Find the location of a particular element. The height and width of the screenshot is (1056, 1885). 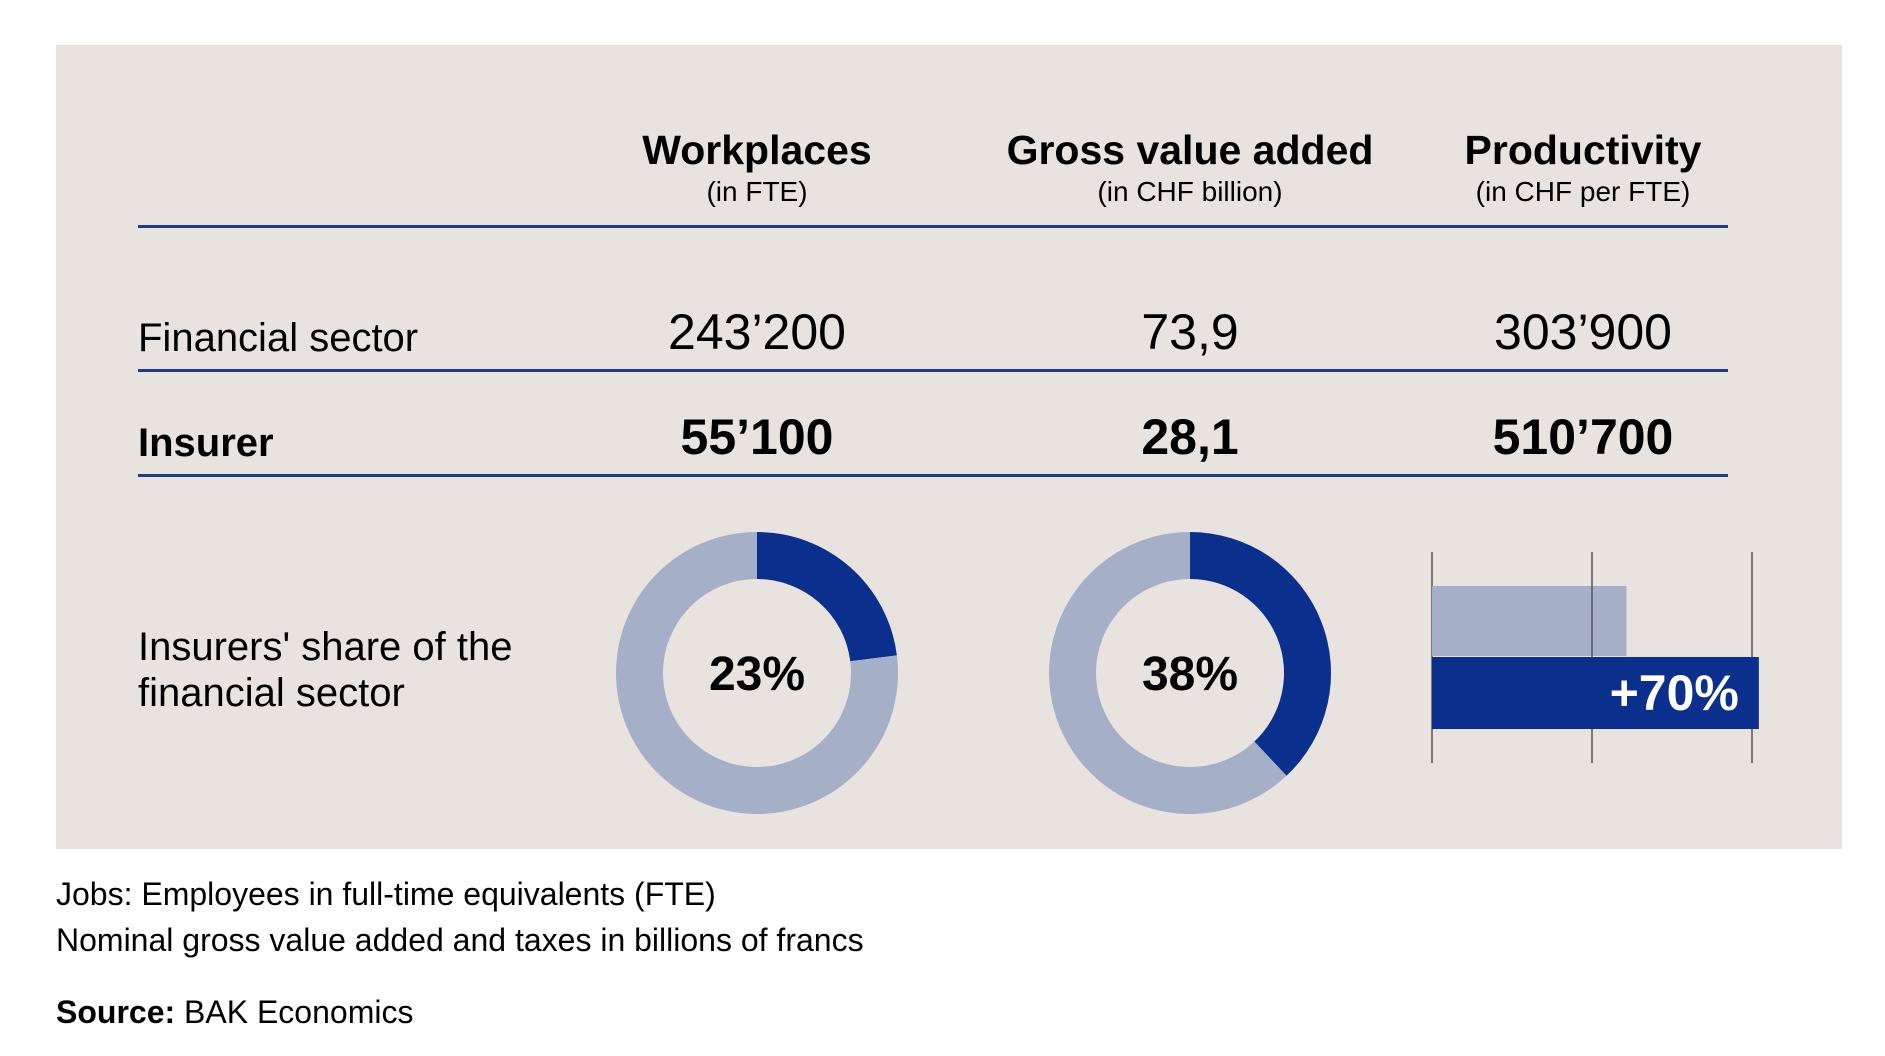

share-row-label: Insurers' share of the financial sector is located at coordinates (325, 670).